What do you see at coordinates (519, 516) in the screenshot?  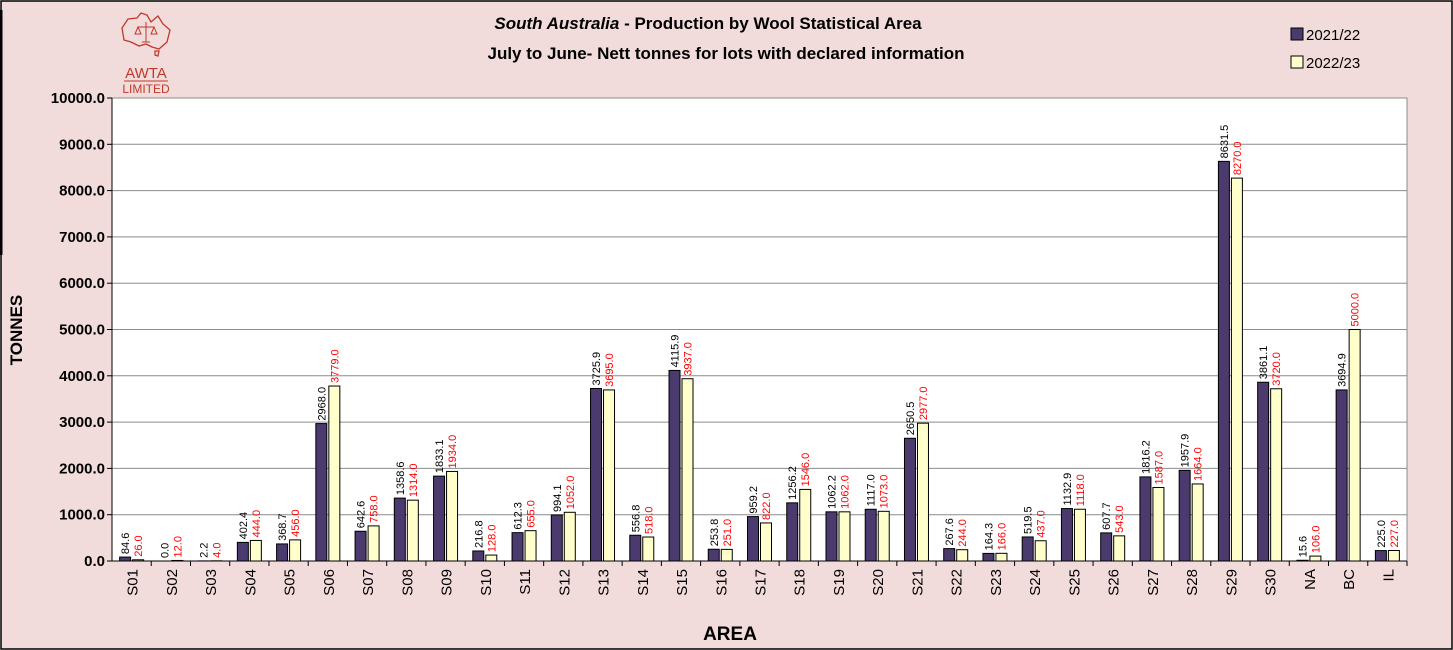 I see `data-label: 612.3` at bounding box center [519, 516].